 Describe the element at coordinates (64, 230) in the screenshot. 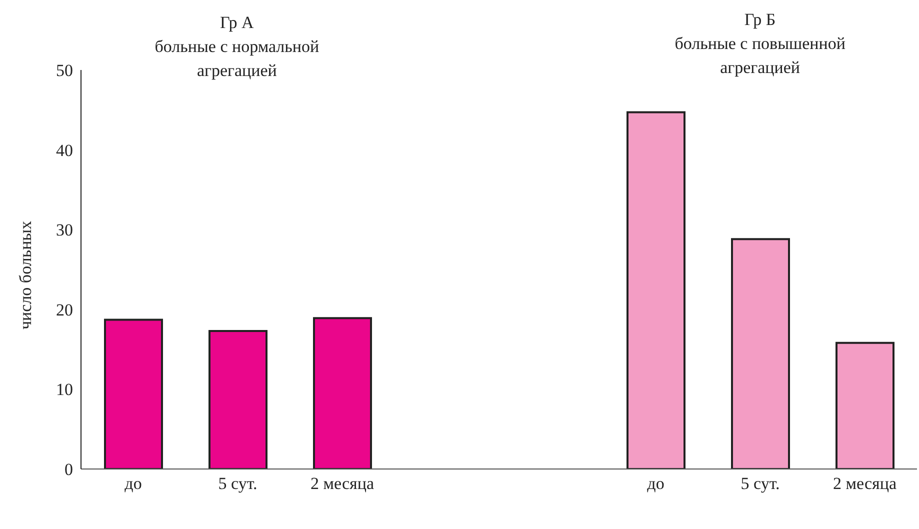

I see `y-tick-label: 30` at that location.